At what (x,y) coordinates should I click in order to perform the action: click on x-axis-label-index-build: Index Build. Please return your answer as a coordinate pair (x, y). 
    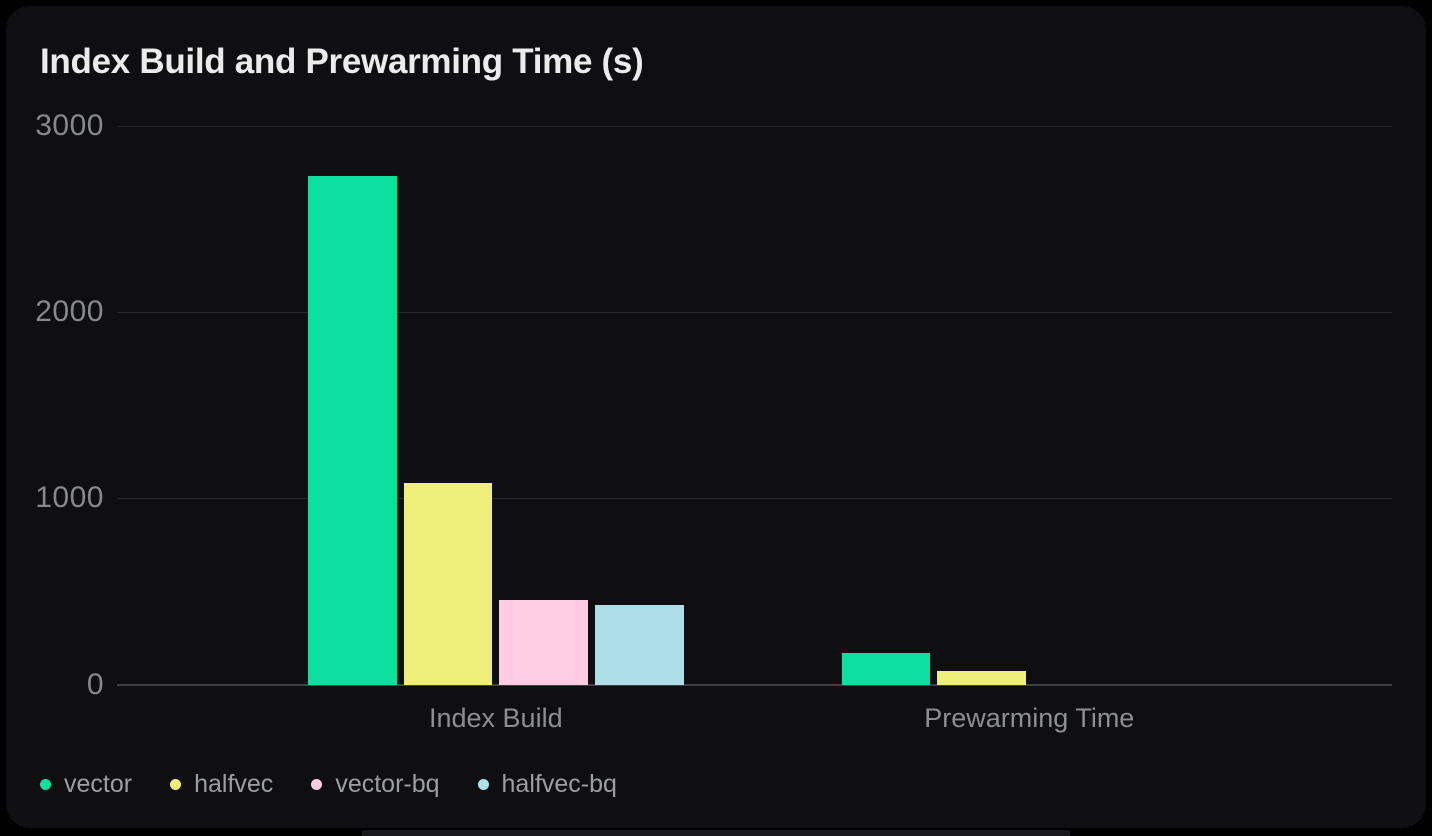
    Looking at the image, I should click on (496, 718).